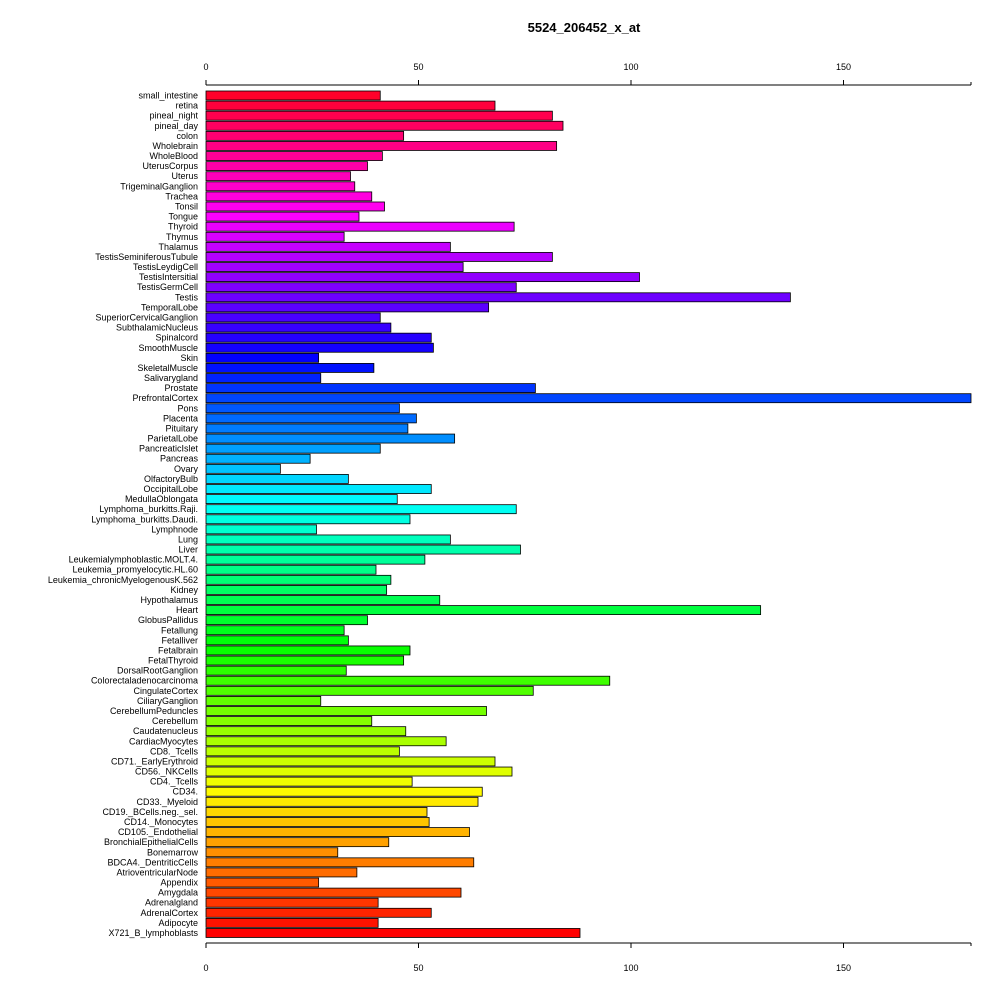 The width and height of the screenshot is (1000, 1000). I want to click on category-label: Placenta, so click(180, 418).